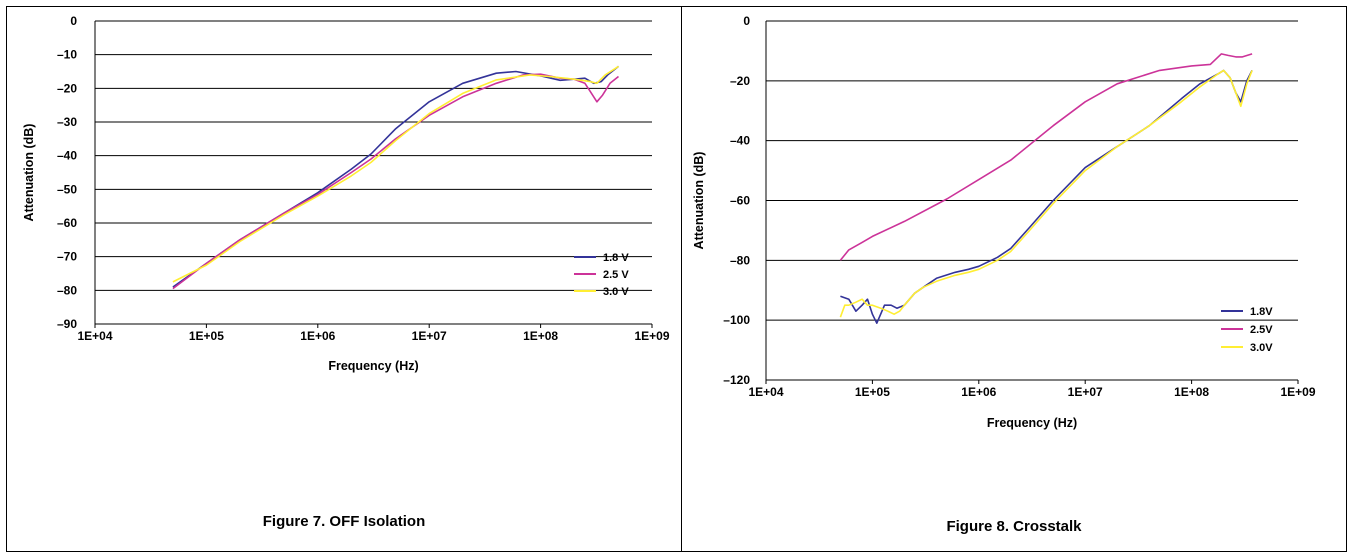 The height and width of the screenshot is (556, 1353). Describe the element at coordinates (67, 55) in the screenshot. I see `y-tick-label: –10` at that location.